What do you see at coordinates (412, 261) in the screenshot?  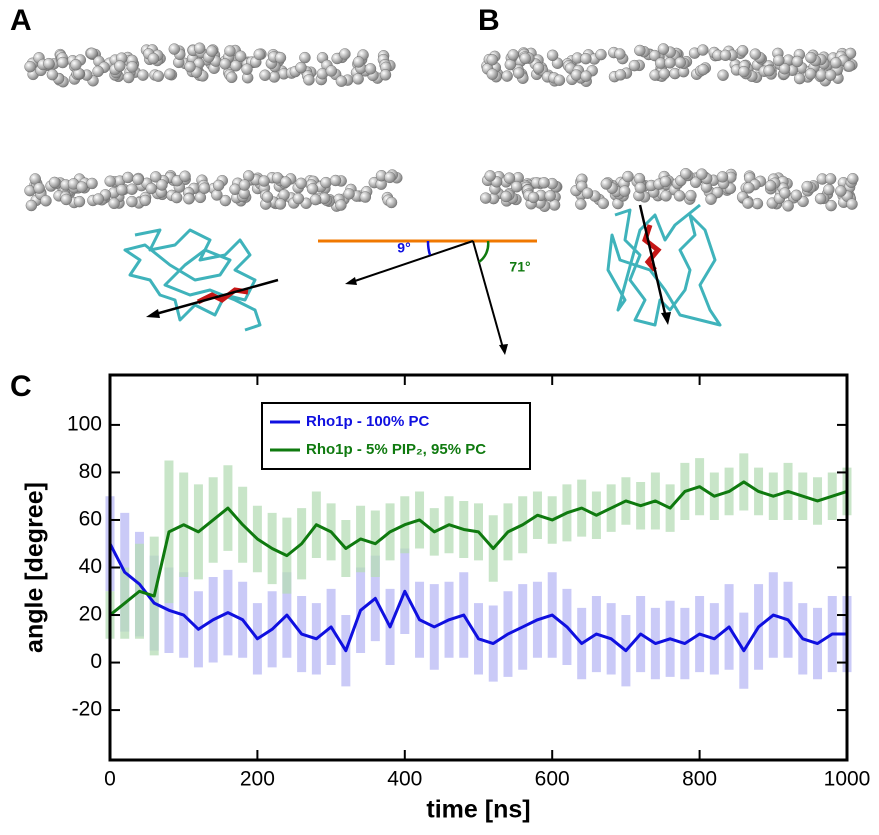 I see `vector-a` at bounding box center [412, 261].